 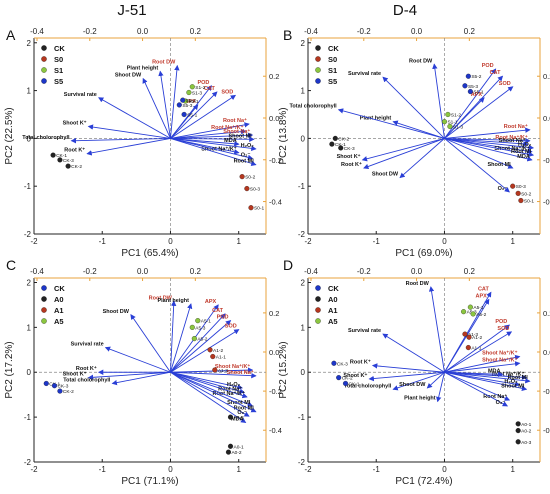 I want to click on loading-label: CAT, so click(x=210, y=89).